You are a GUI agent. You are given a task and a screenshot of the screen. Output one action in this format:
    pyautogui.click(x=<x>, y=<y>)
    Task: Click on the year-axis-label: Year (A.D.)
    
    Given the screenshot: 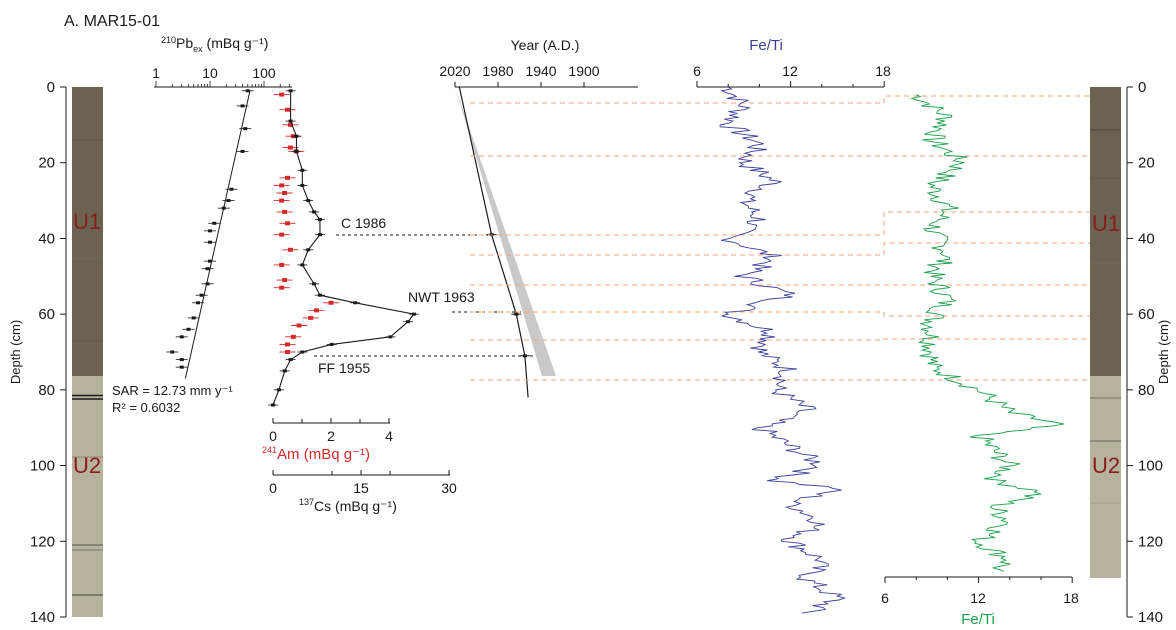 What is the action you would take?
    pyautogui.click(x=545, y=45)
    